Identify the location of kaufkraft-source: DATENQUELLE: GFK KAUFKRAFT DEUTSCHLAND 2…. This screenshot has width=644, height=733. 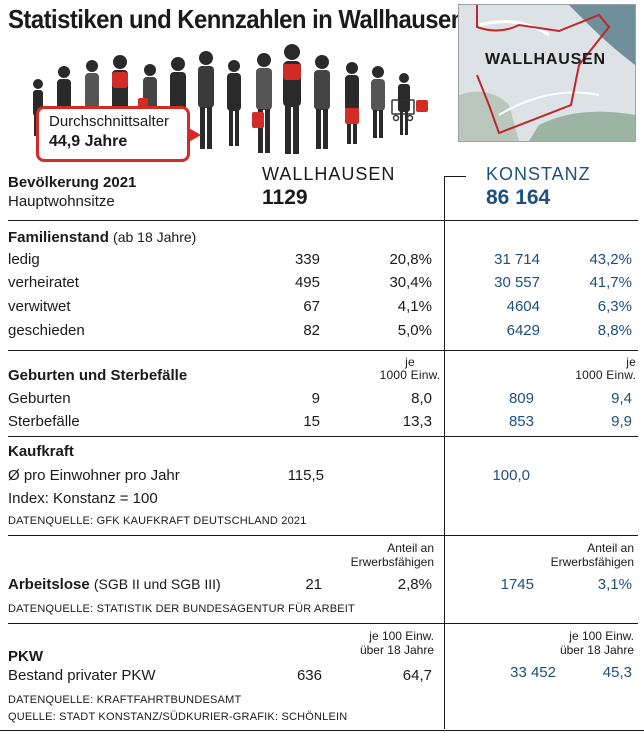
(157, 521).